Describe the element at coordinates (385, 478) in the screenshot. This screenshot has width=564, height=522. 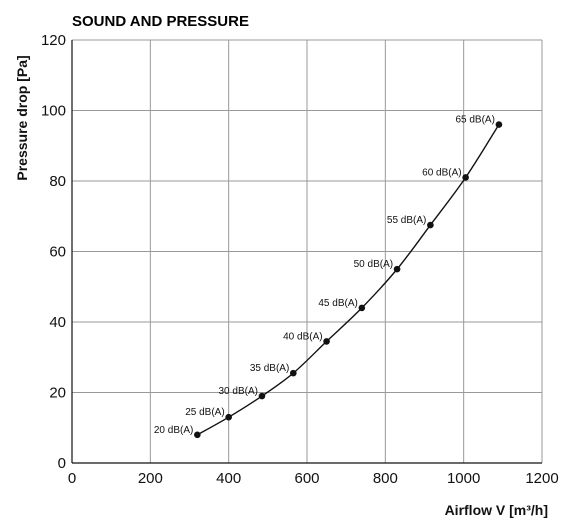
I see `x-tick-label: 800` at that location.